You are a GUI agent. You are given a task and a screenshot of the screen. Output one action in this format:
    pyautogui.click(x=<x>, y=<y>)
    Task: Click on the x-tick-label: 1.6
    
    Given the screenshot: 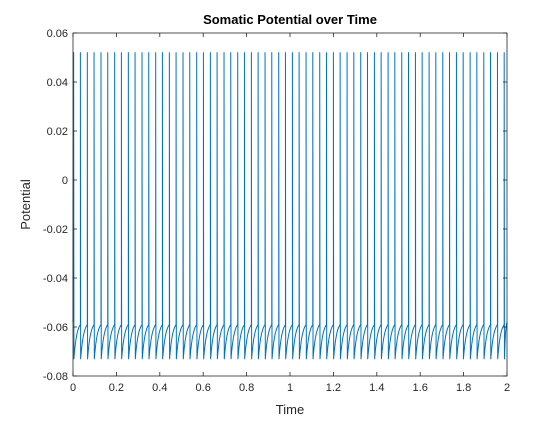 What is the action you would take?
    pyautogui.click(x=420, y=388)
    